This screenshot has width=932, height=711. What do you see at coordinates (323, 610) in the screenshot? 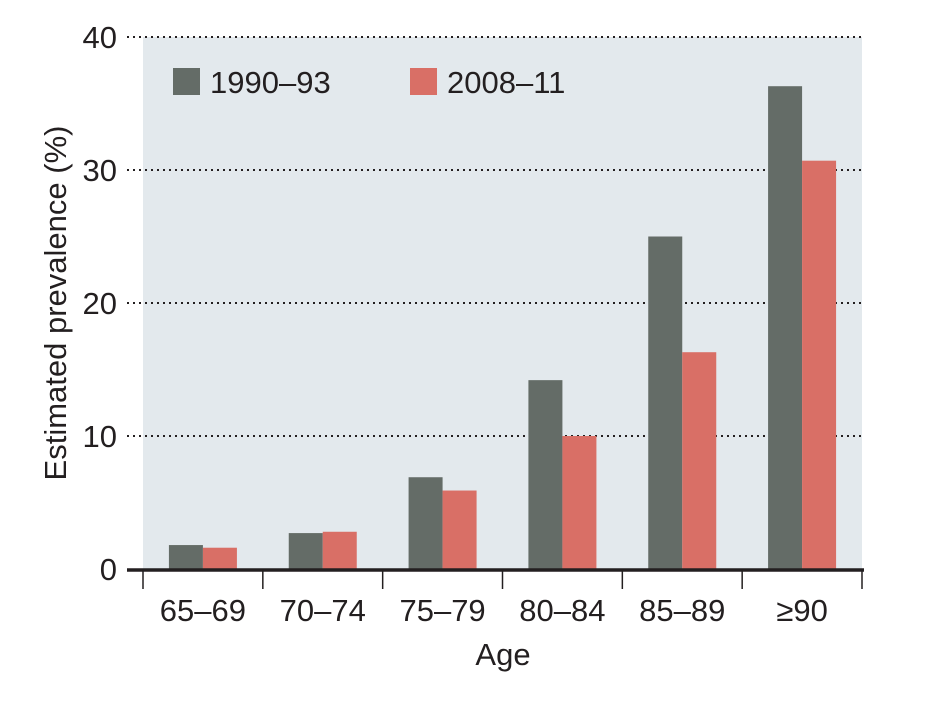
I see `x-tick-label: 70–74` at bounding box center [323, 610].